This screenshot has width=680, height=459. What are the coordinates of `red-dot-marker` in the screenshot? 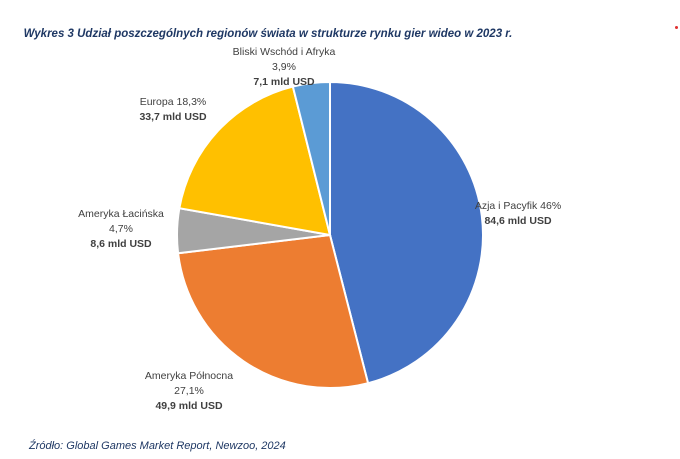 It's located at (676, 27).